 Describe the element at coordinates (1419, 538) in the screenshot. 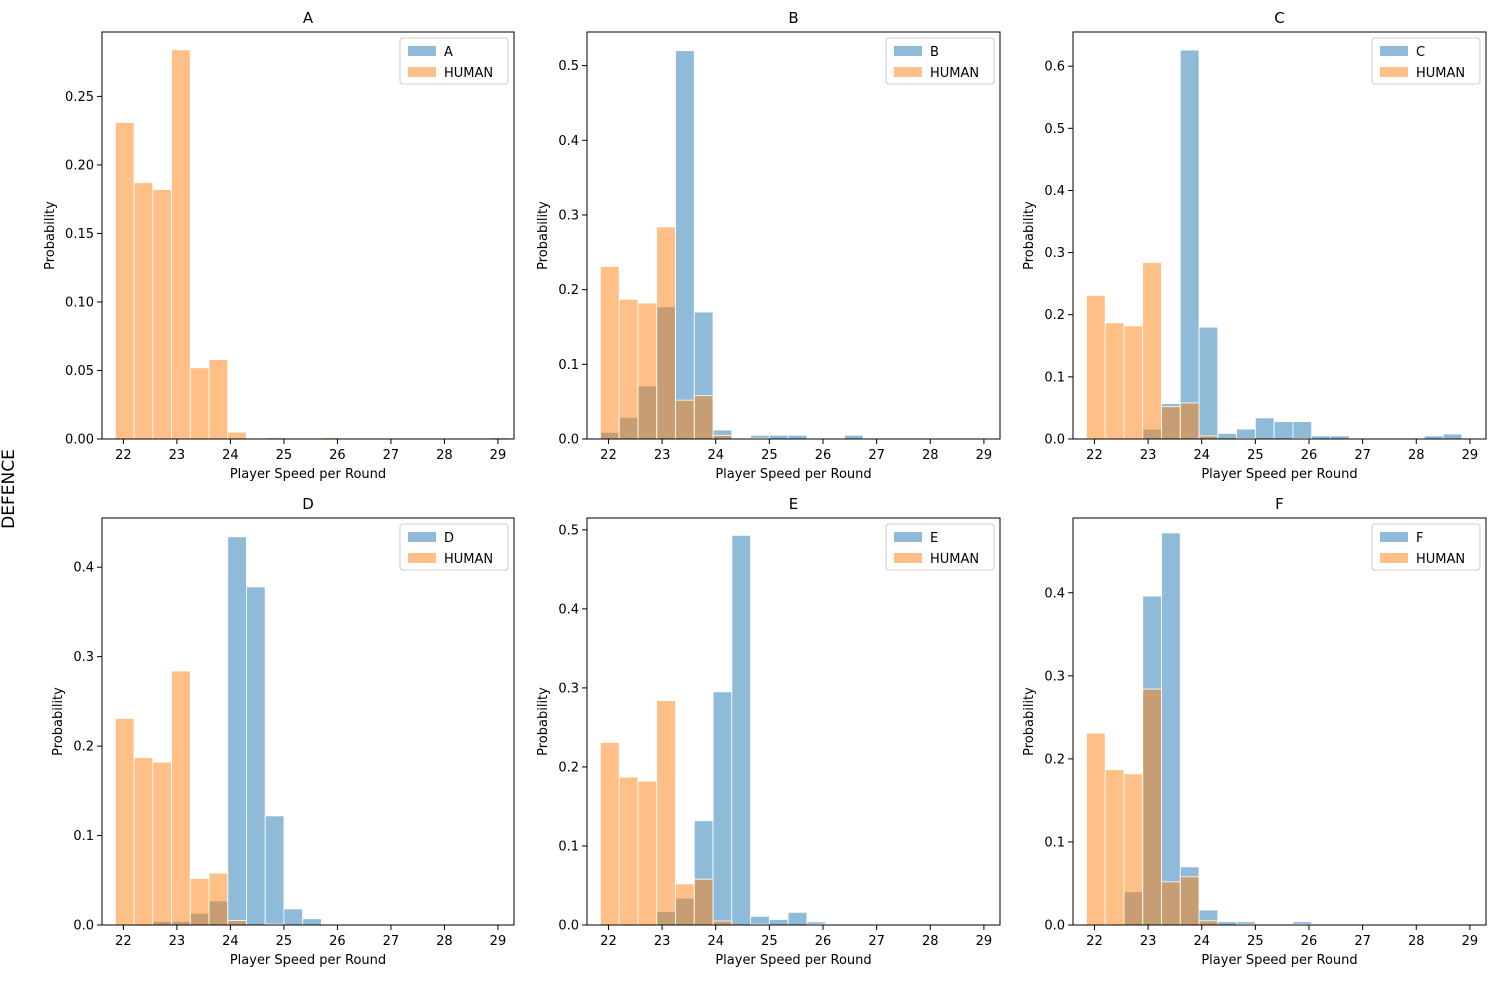

I see `legend-label: F` at that location.